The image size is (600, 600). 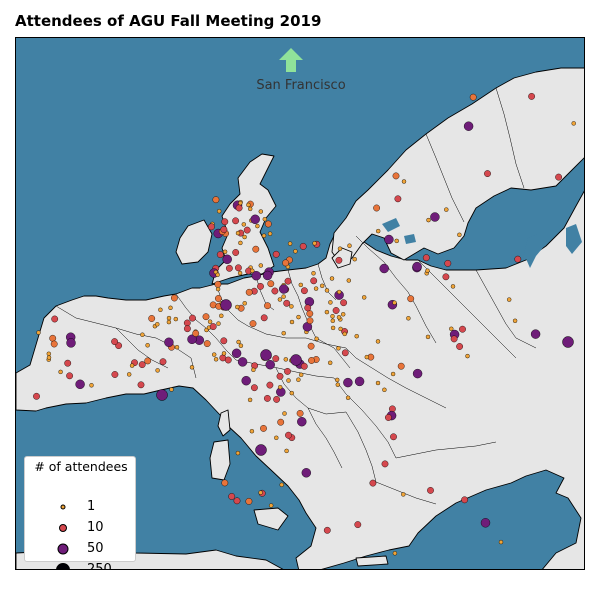 I want to click on legend-item-1: 1, so click(x=81, y=507).